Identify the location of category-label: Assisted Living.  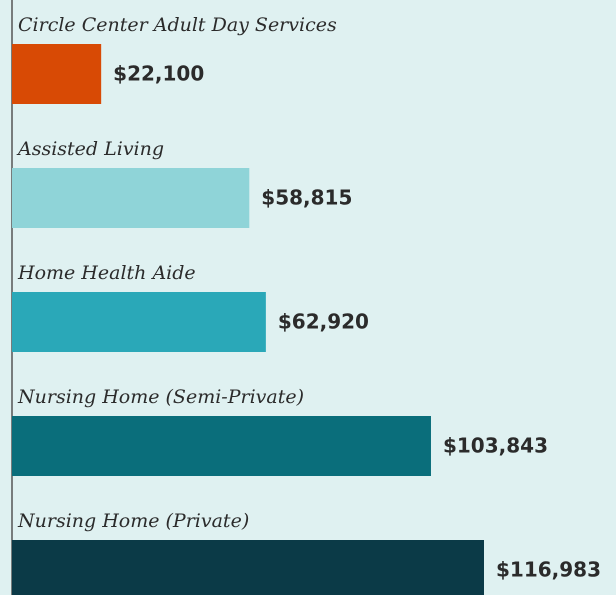
(90, 149).